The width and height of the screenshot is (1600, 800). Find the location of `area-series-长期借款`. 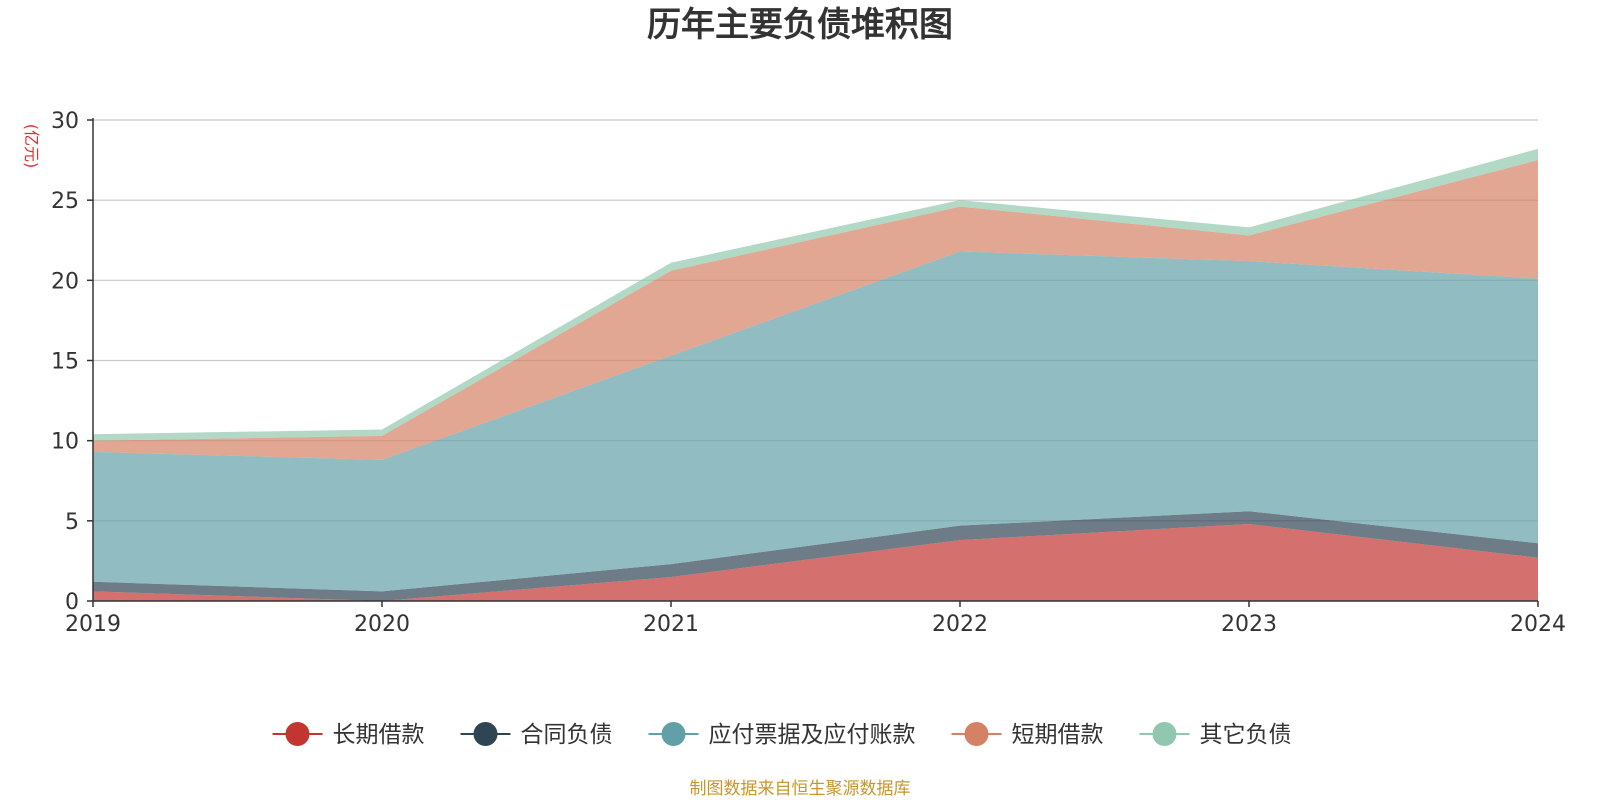

area-series-长期借款 is located at coordinates (815, 562).